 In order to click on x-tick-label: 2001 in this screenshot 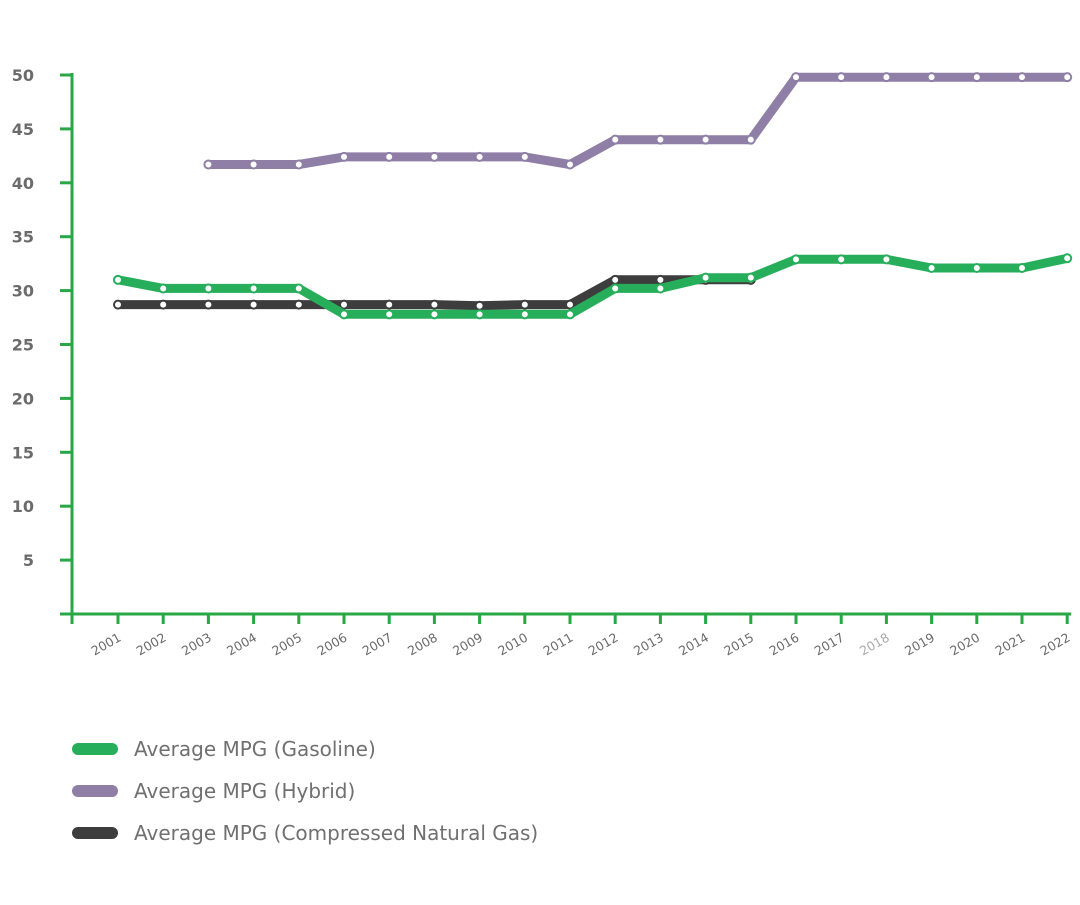, I will do `click(105, 644)`.